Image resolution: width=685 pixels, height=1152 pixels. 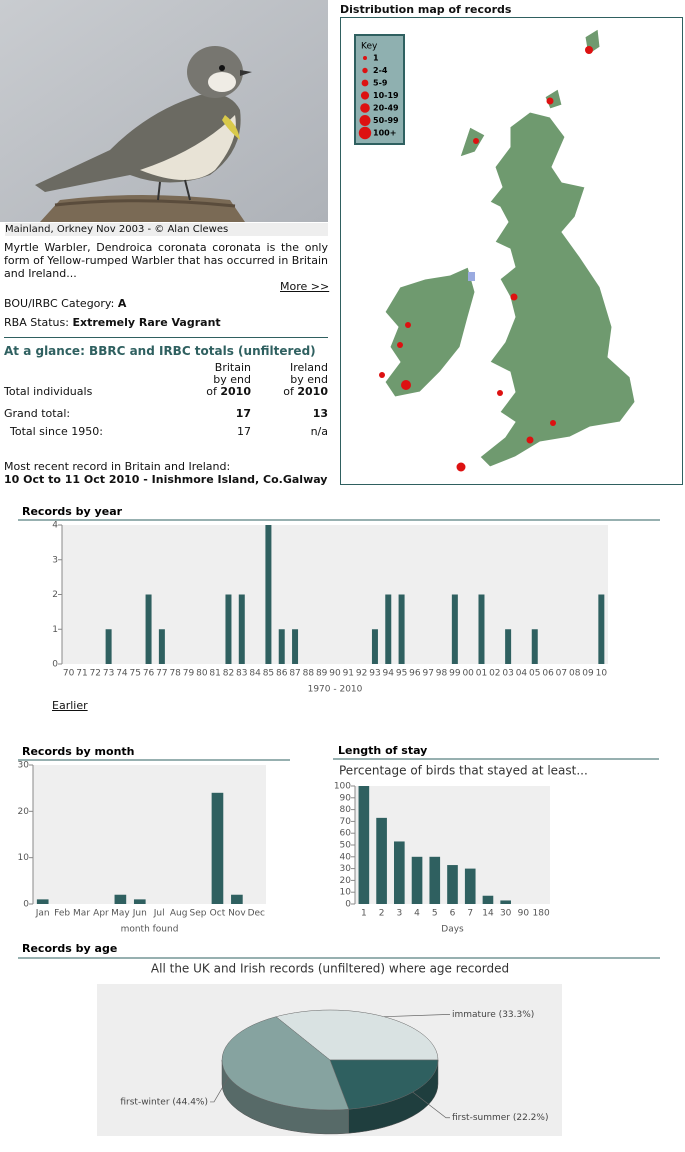 I want to click on status-label: RBA Status:, so click(x=36, y=322).